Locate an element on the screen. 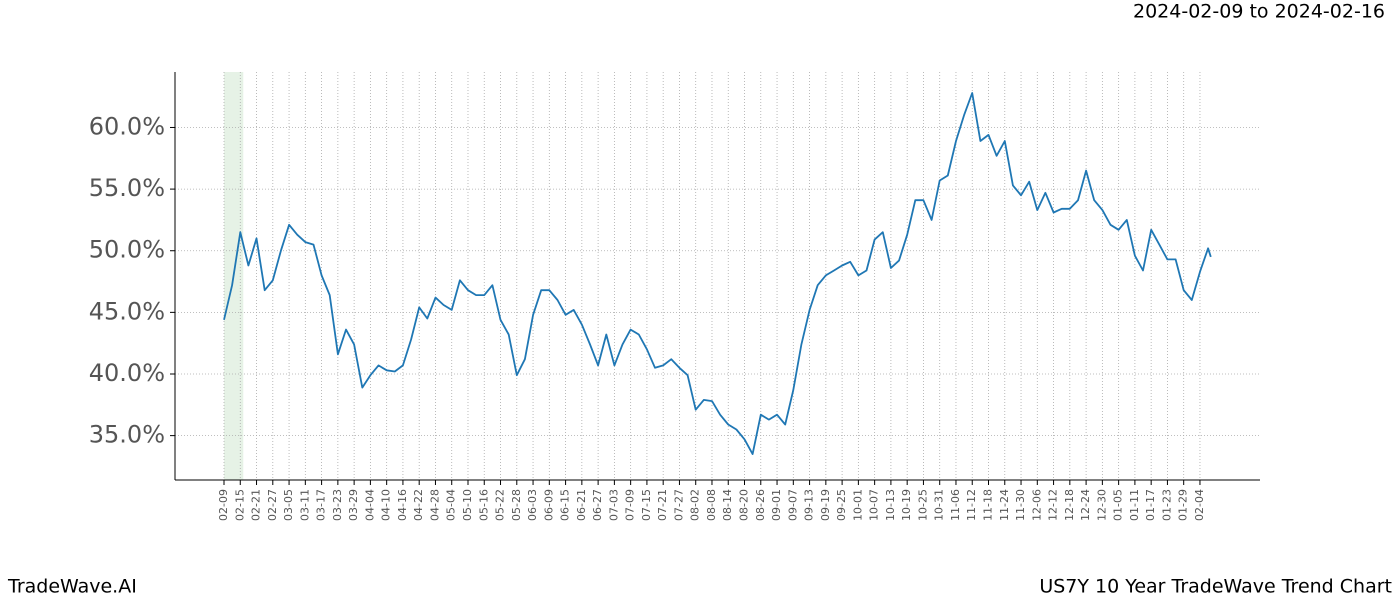 The width and height of the screenshot is (1400, 600). x-tick-label: 08-14 is located at coordinates (727, 505).